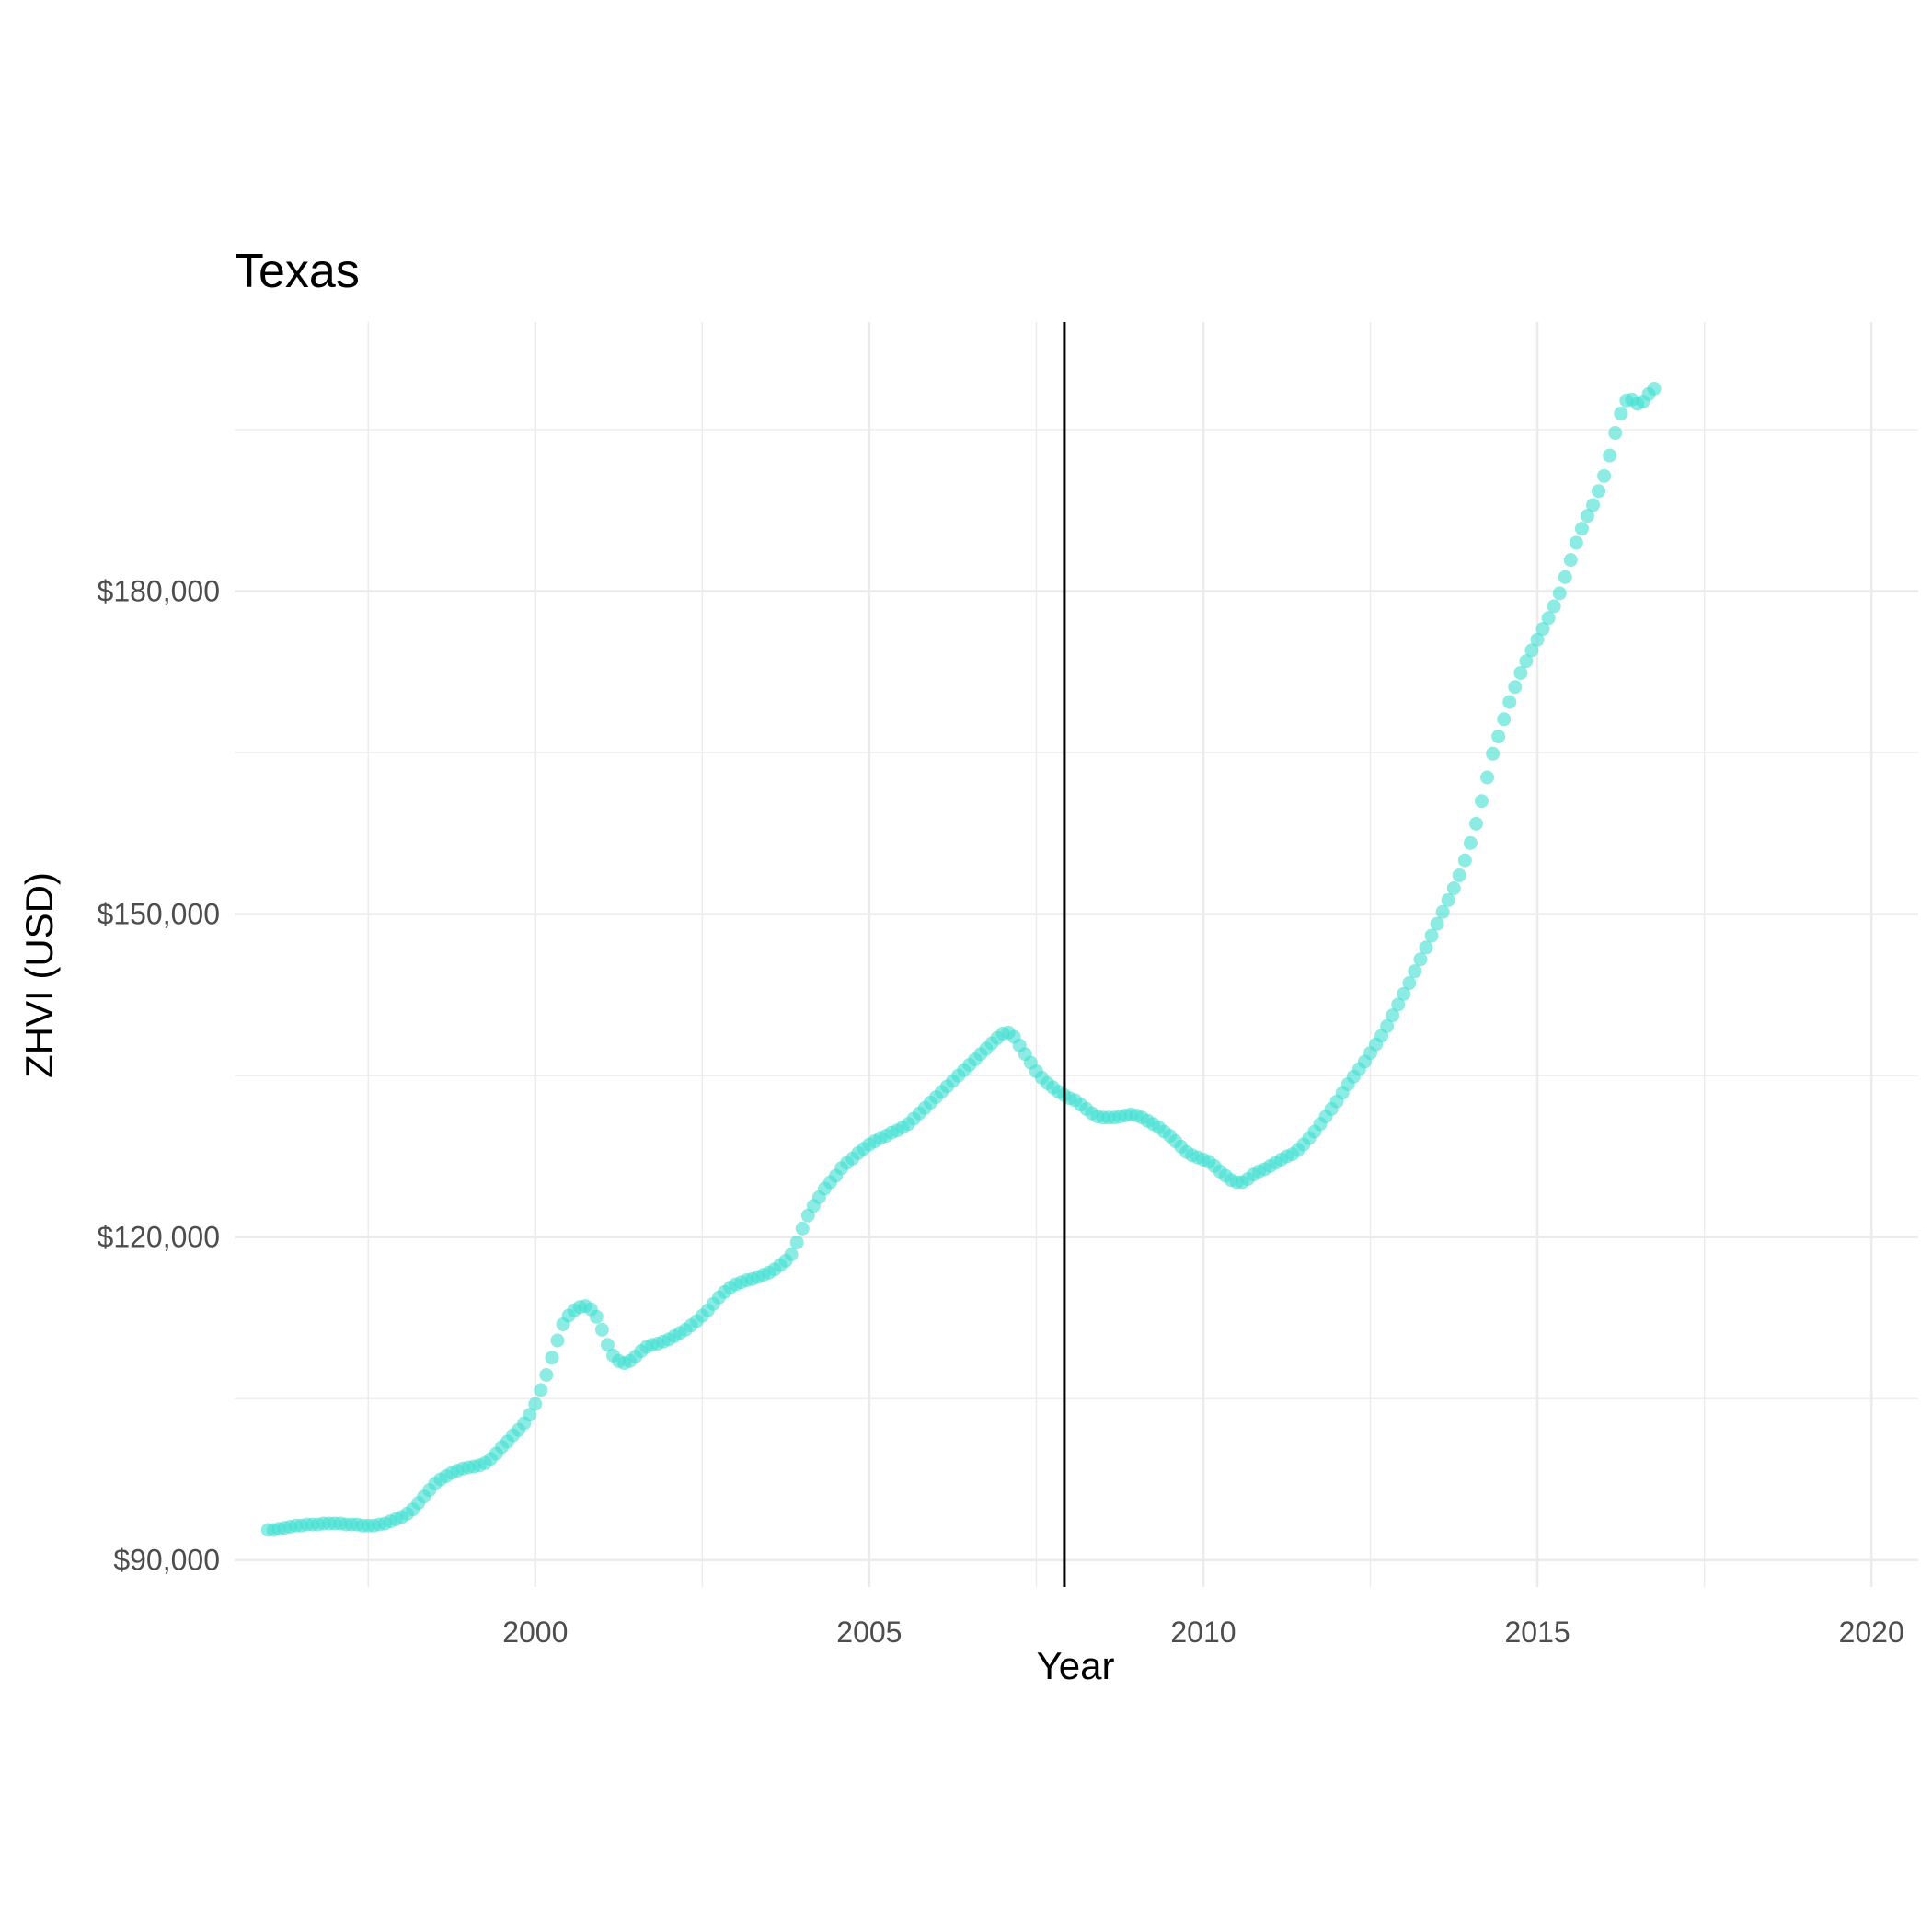  What do you see at coordinates (39, 975) in the screenshot?
I see `y-axis-title: ZHVI (USD)` at bounding box center [39, 975].